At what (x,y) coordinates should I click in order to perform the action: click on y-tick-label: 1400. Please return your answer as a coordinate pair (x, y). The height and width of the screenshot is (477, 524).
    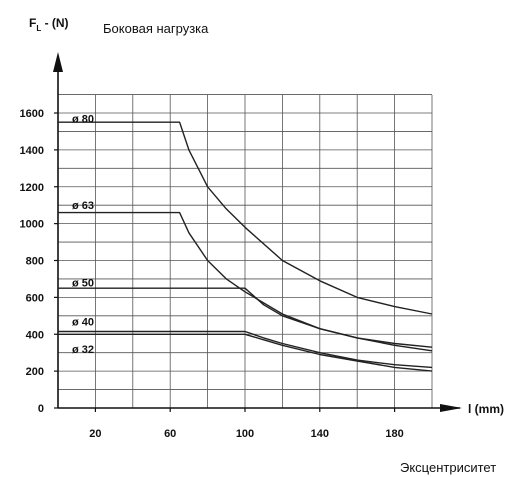
    Looking at the image, I should click on (32, 151).